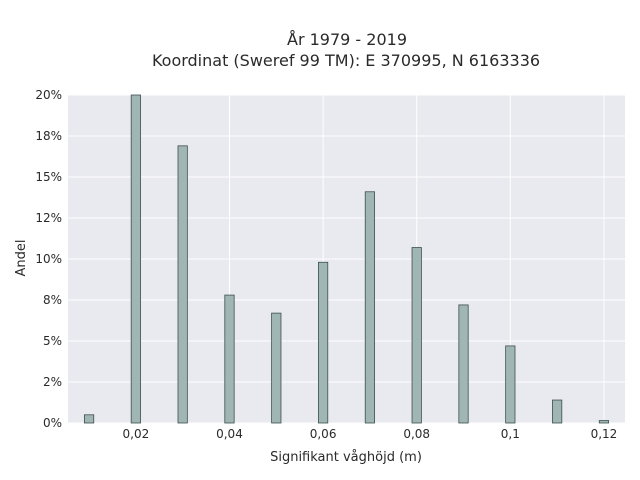 This screenshot has height=480, width=640. What do you see at coordinates (510, 434) in the screenshot?
I see `x-tick-label: 0,1` at bounding box center [510, 434].